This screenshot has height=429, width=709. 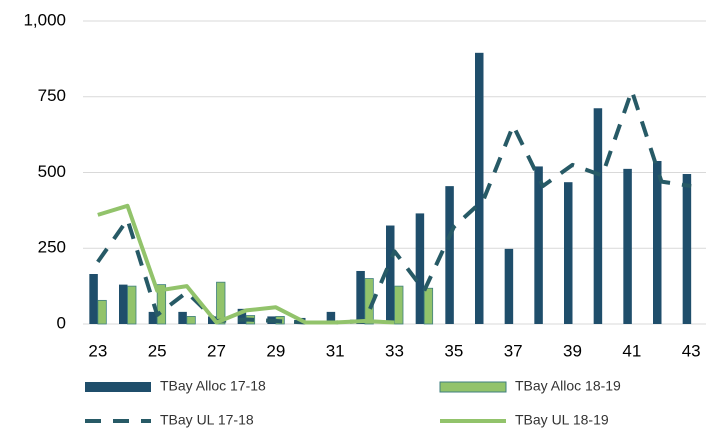 I want to click on x-tick-label: 29, so click(x=275, y=350).